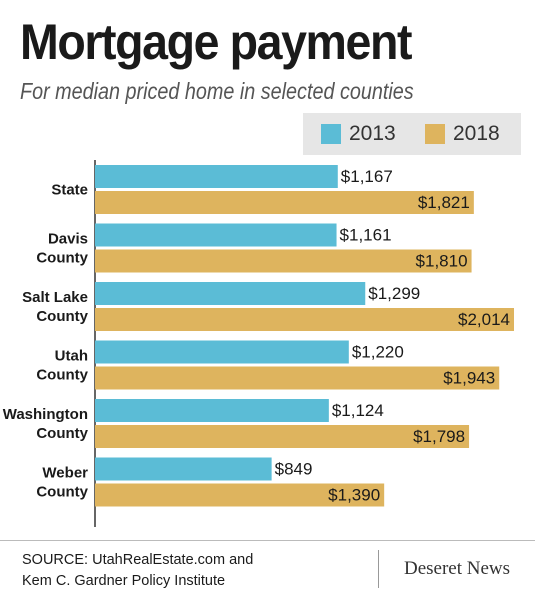  I want to click on legend-swatch-2018, so click(435, 134).